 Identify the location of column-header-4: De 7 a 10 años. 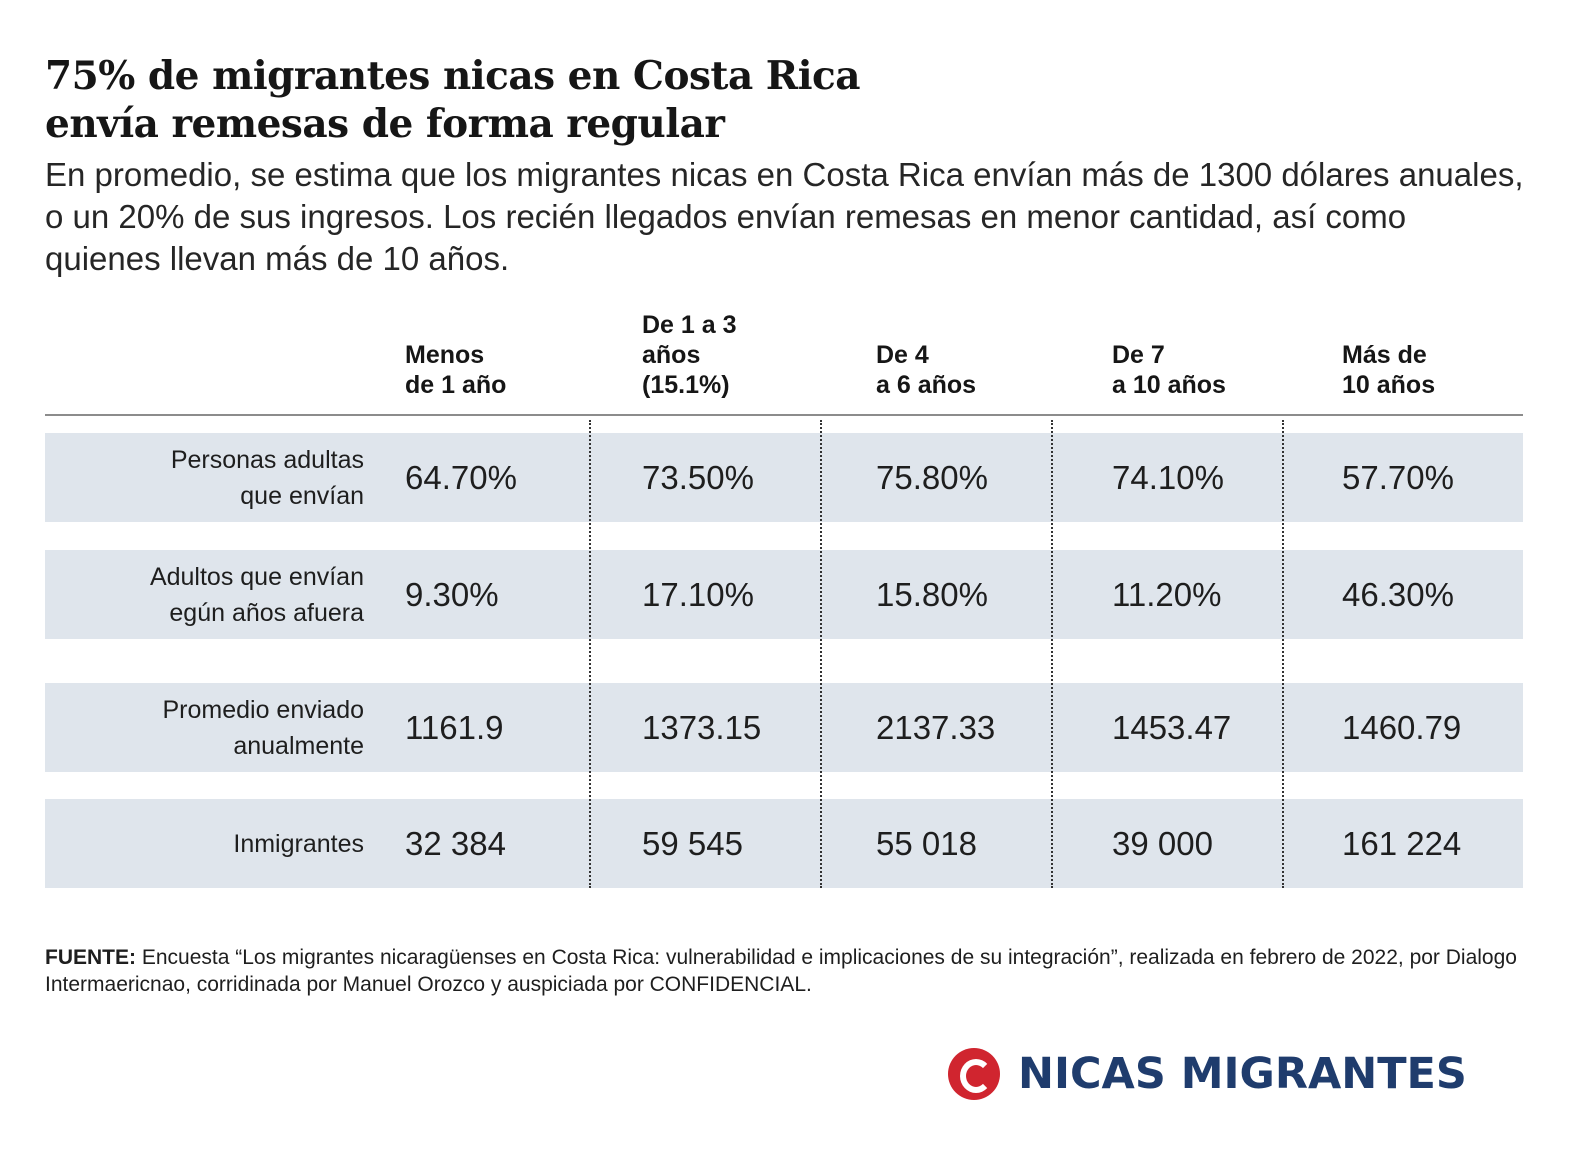
(1169, 370).